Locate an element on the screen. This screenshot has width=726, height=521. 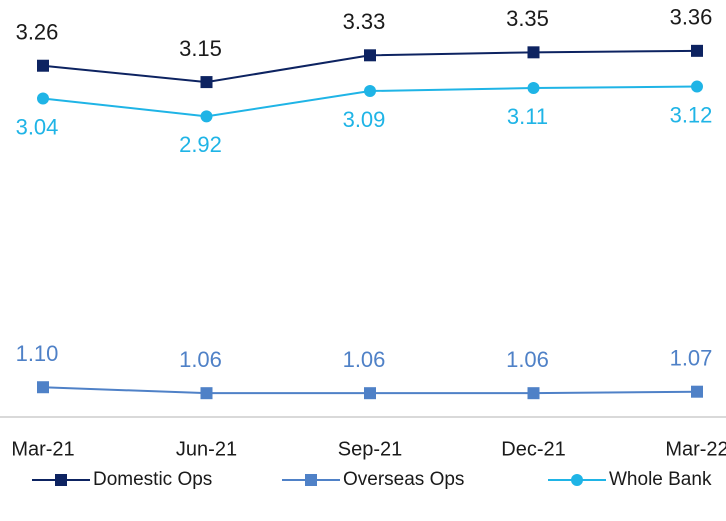
data-label: 3.11 is located at coordinates (527, 116).